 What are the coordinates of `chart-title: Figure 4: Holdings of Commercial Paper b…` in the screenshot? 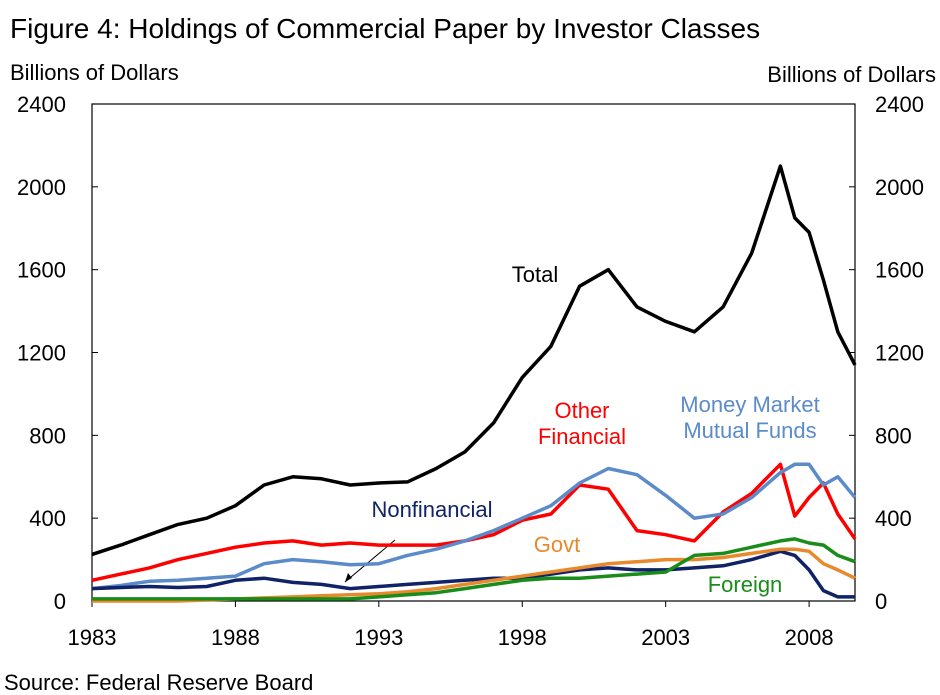 It's located at (385, 28).